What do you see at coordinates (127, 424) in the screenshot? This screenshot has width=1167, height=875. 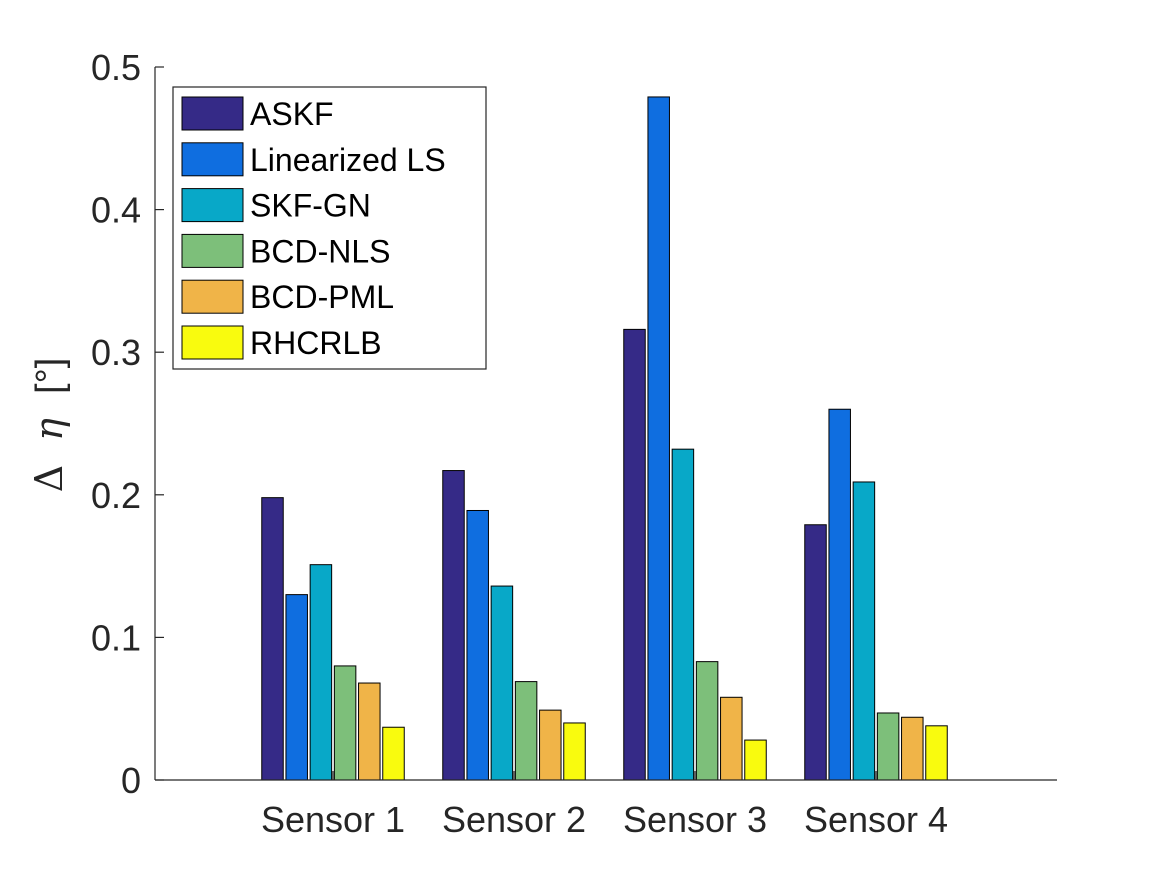 I see `y-ticks-group: 0 0.1 0.2 0.3 0.4 0.5` at bounding box center [127, 424].